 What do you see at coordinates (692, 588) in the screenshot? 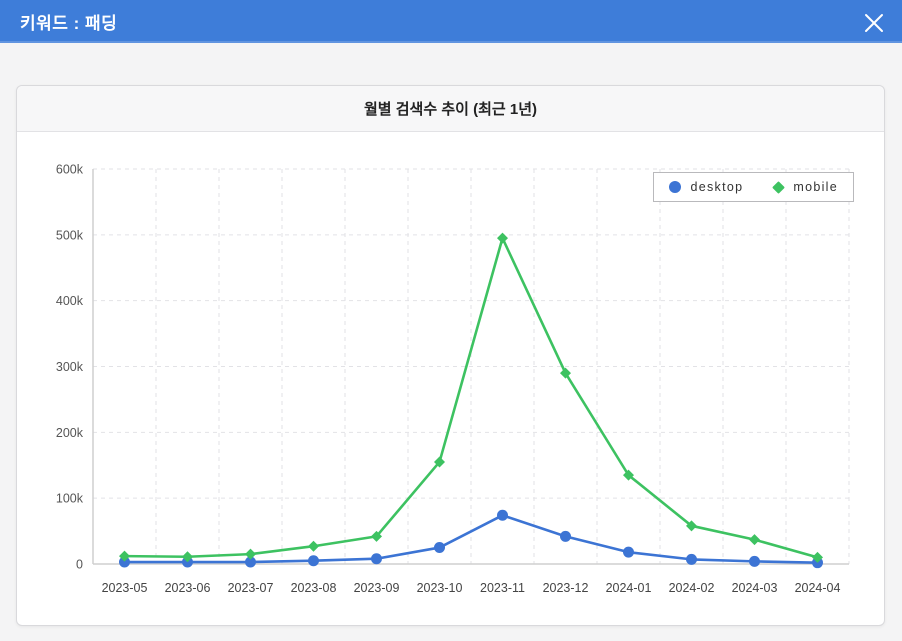
I see `svg-text: 2024-02` at bounding box center [692, 588].